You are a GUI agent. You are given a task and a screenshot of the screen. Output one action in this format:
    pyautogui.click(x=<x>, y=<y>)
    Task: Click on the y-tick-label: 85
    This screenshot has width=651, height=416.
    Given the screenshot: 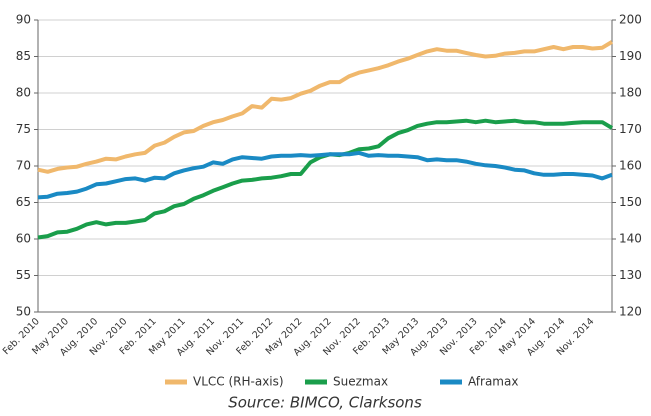 What is the action you would take?
    pyautogui.click(x=23, y=56)
    